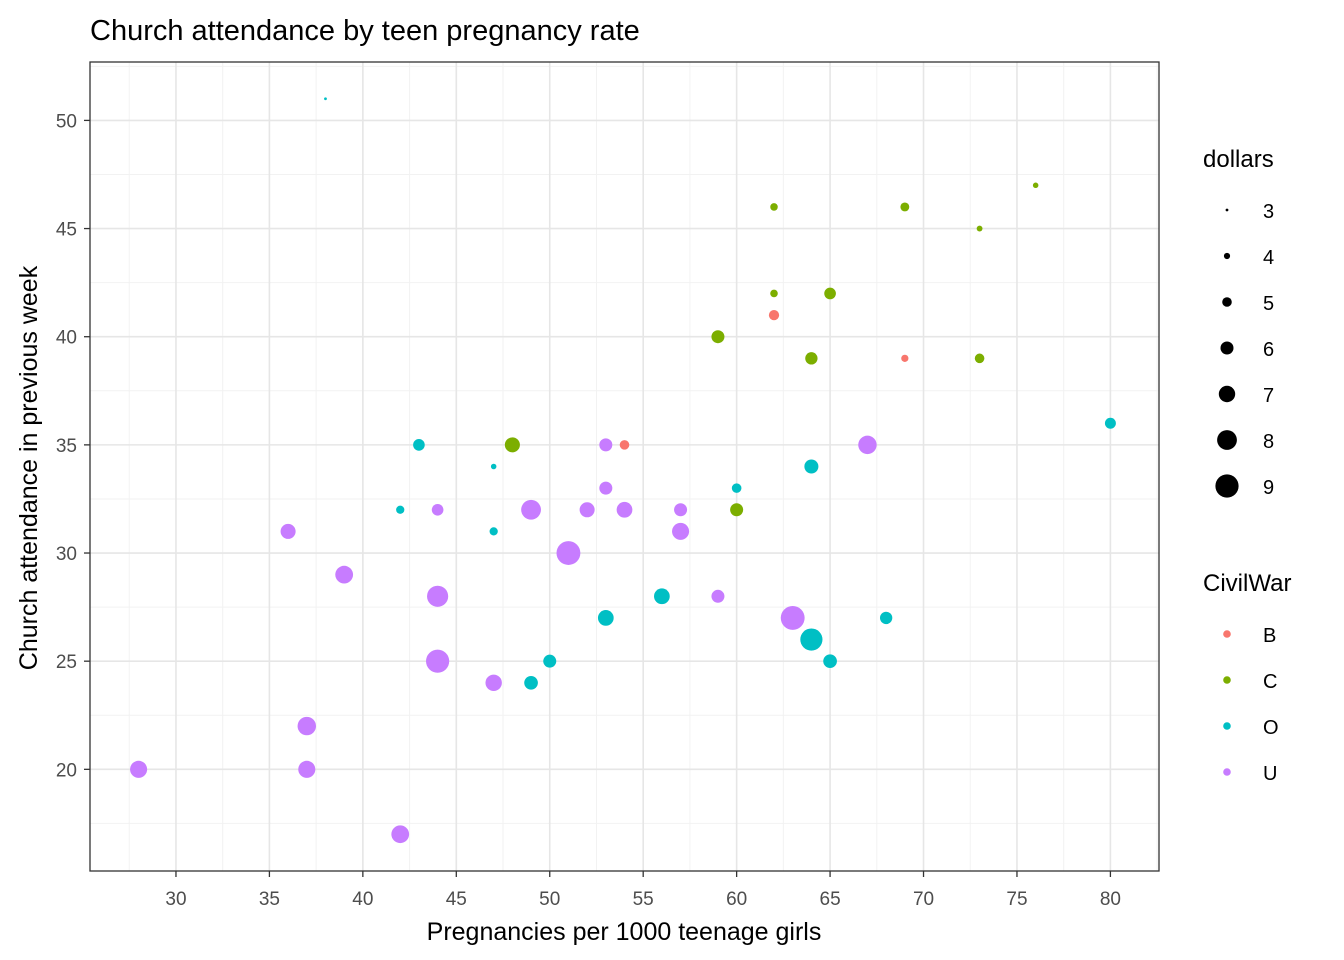  I want to click on y-tick-label: 25, so click(66, 662).